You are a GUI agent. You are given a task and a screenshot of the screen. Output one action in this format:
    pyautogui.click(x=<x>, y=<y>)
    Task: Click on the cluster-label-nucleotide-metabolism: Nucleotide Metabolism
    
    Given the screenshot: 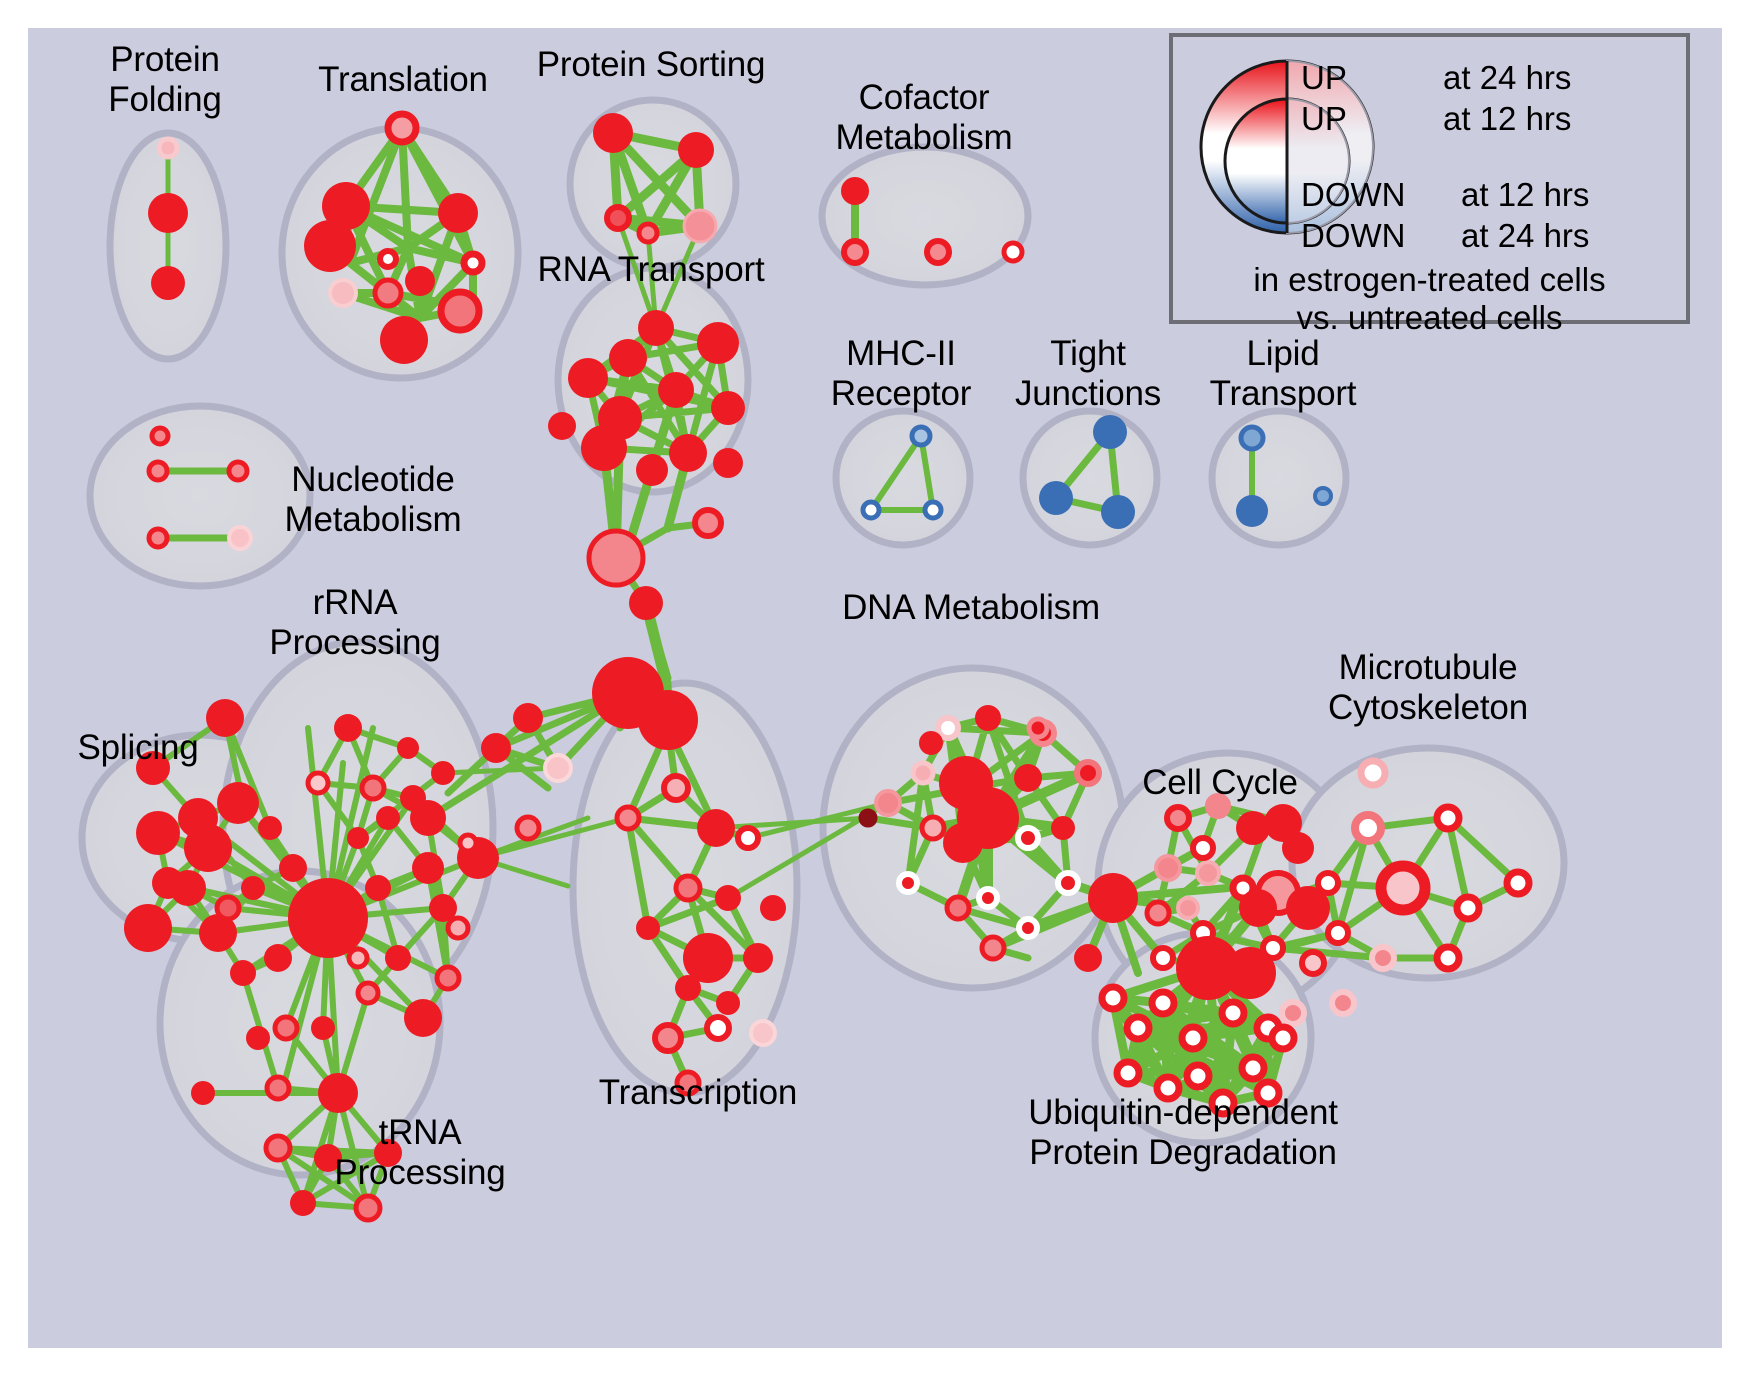 What is the action you would take?
    pyautogui.click(x=373, y=499)
    